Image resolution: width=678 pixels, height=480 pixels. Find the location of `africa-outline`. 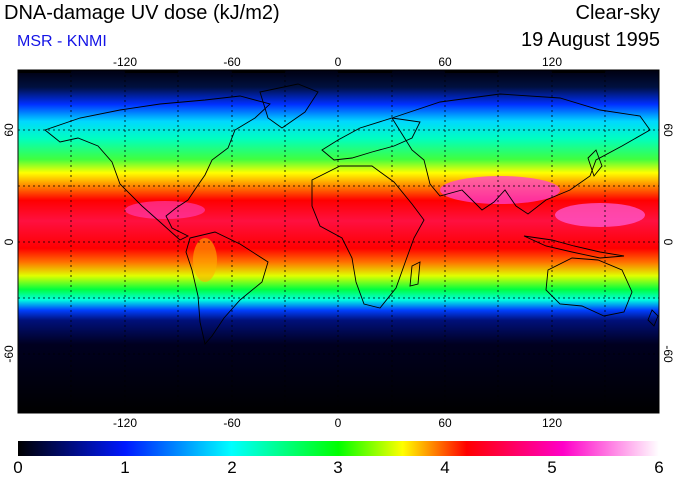

africa-outline is located at coordinates (368, 237).